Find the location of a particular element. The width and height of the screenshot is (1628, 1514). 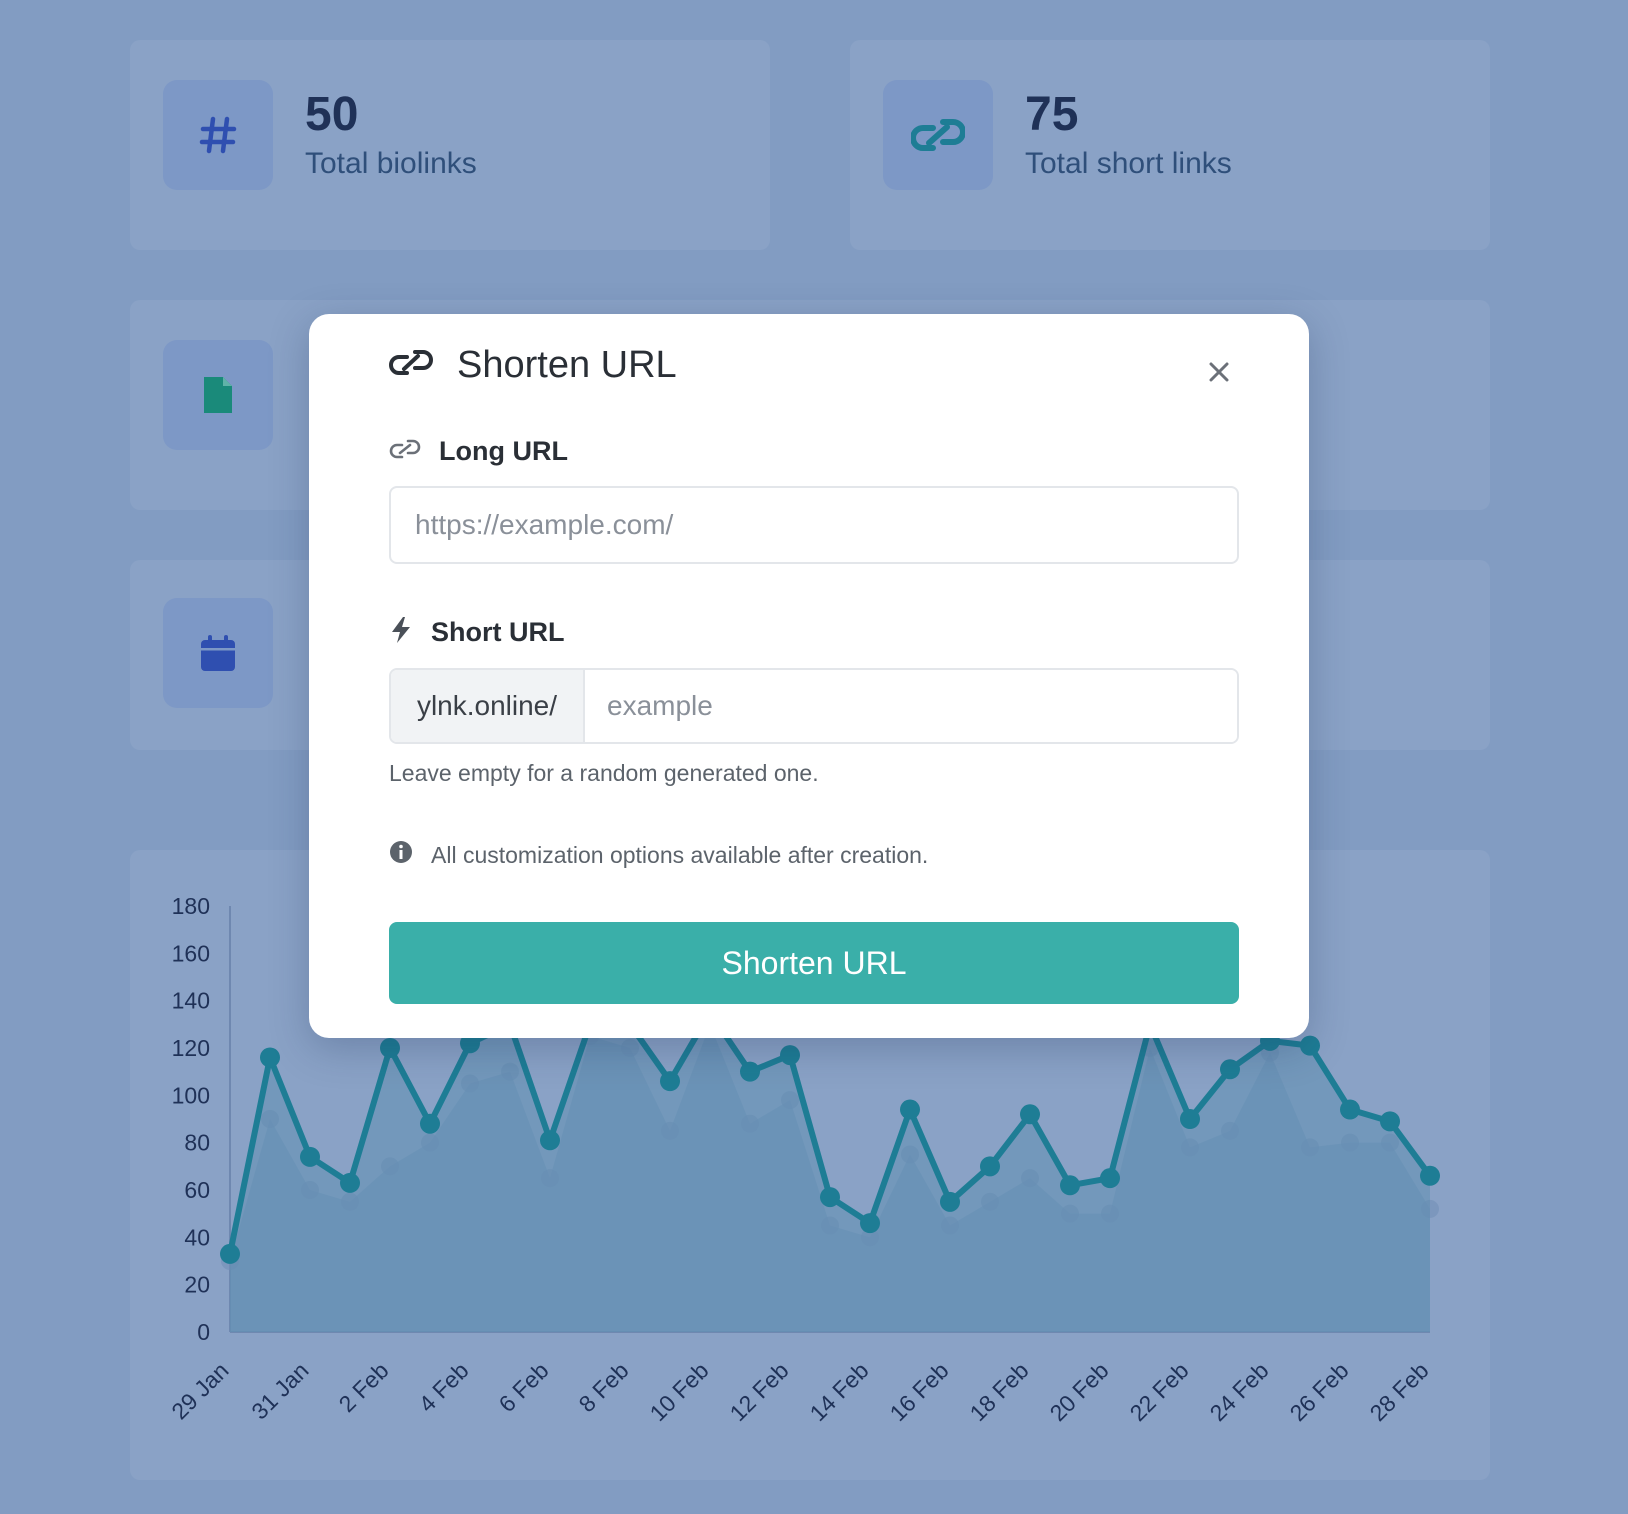

short-url-label-text: Short URL is located at coordinates (498, 632).